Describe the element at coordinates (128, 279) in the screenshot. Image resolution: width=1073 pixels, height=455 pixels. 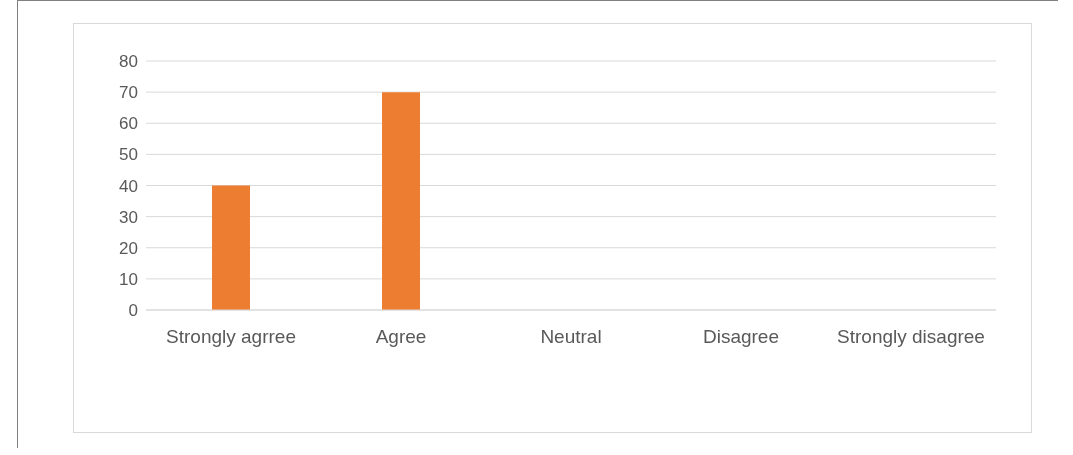
I see `y-tick-label: 10` at that location.